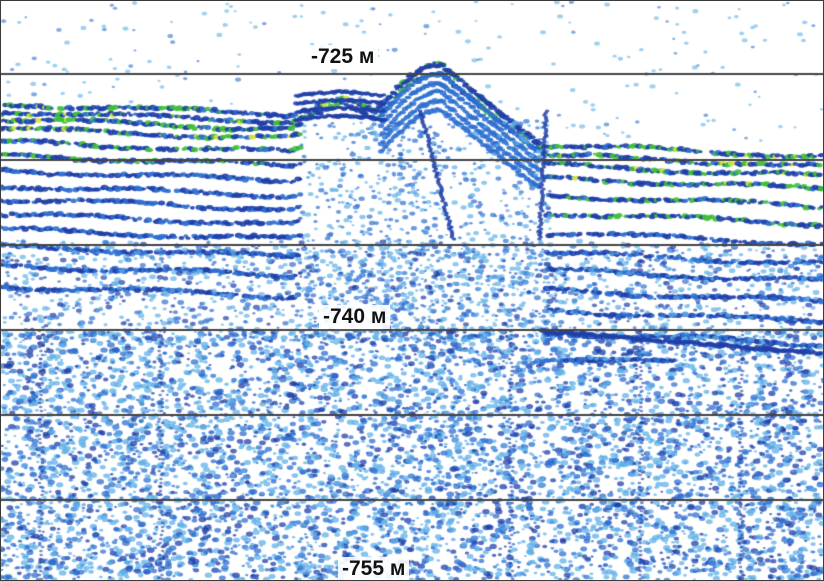  What do you see at coordinates (374, 568) in the screenshot?
I see `depth-label-755: -755 м` at bounding box center [374, 568].